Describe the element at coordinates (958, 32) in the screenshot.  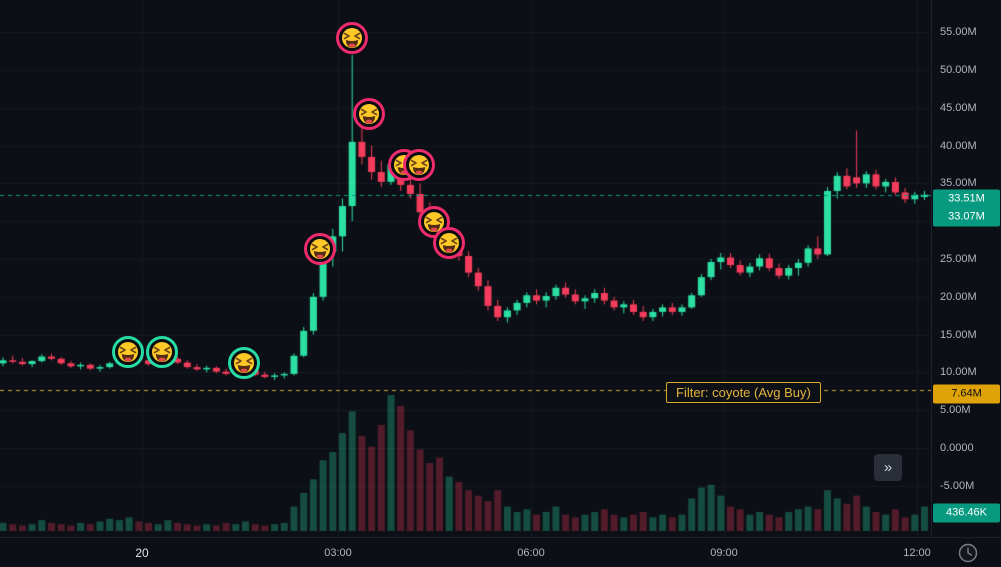
I see `price-axis-label: 55.00M` at that location.